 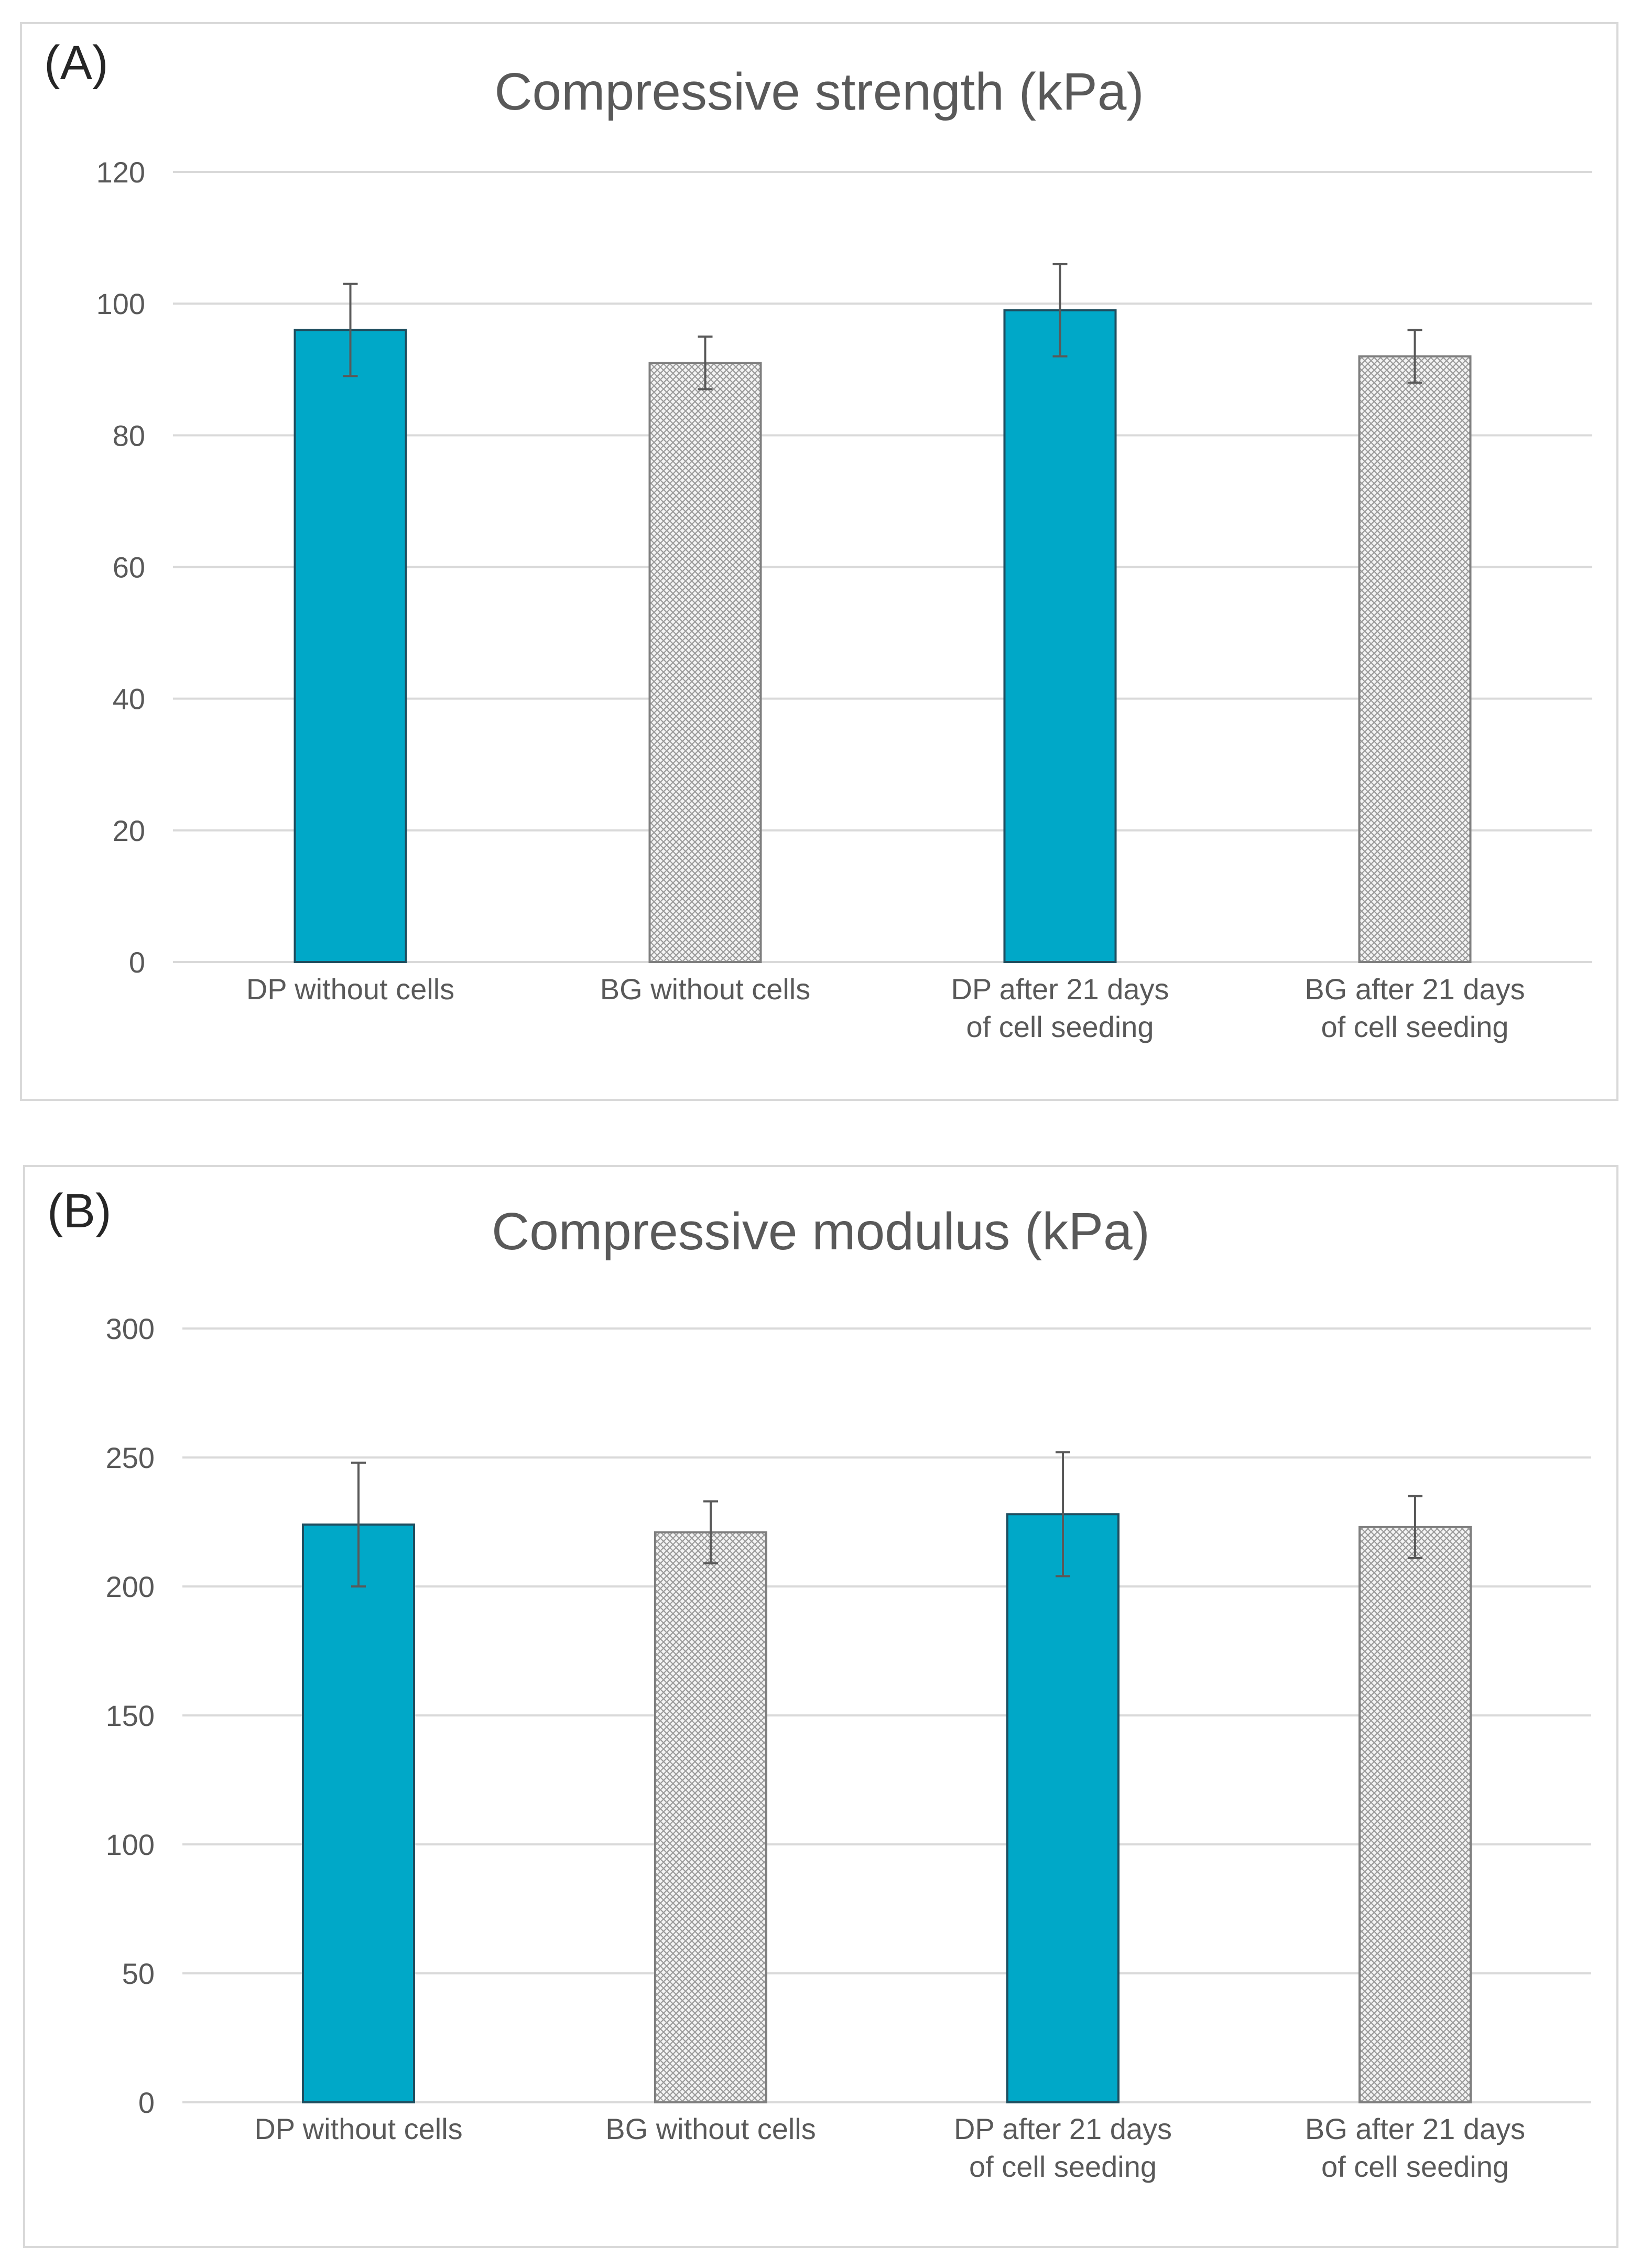 I want to click on y-tick-label: 20, so click(x=129, y=830).